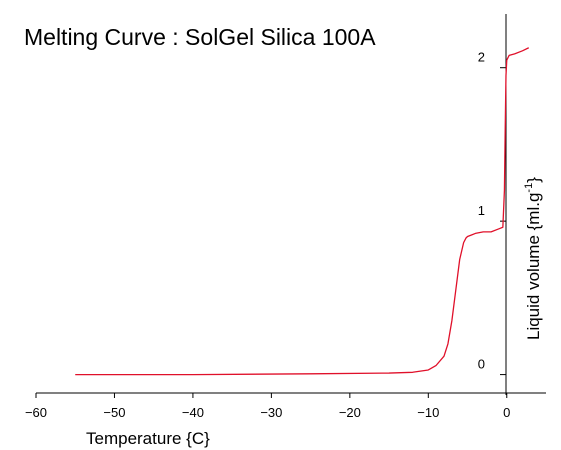  Describe the element at coordinates (36, 412) in the screenshot. I see `x-tick-label: −60` at that location.